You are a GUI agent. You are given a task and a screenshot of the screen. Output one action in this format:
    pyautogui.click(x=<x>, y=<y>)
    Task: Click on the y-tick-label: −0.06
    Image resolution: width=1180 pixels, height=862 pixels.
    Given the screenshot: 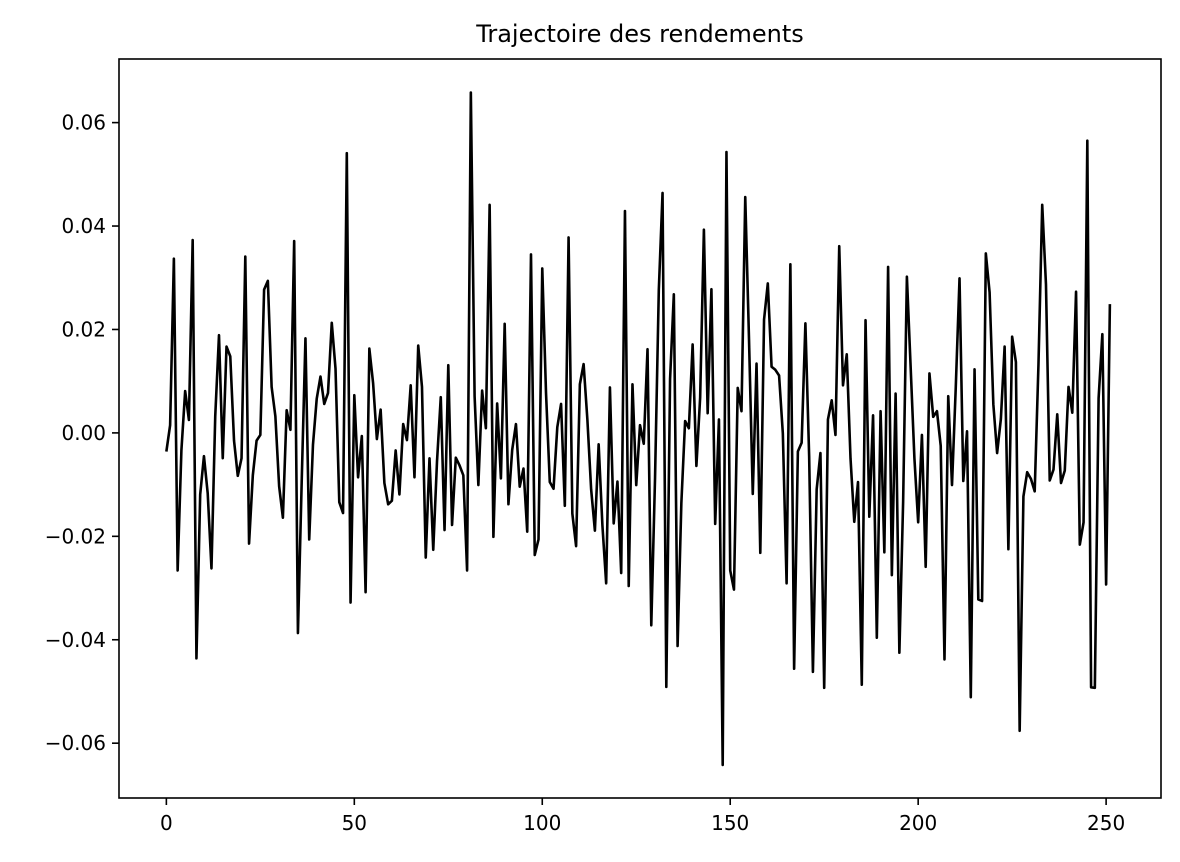 What is the action you would take?
    pyautogui.click(x=75, y=743)
    